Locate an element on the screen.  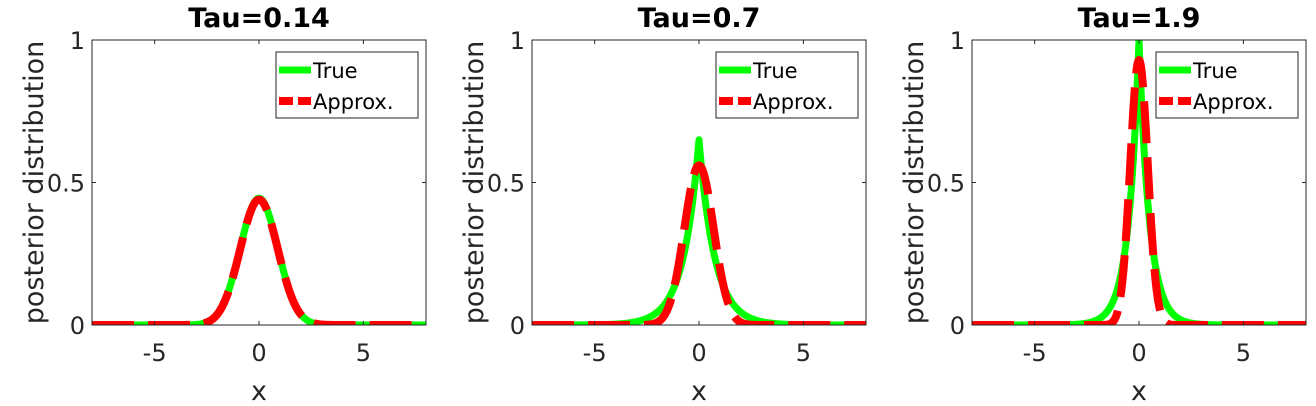
chart-title: Tau=0.14 is located at coordinates (259, 18).